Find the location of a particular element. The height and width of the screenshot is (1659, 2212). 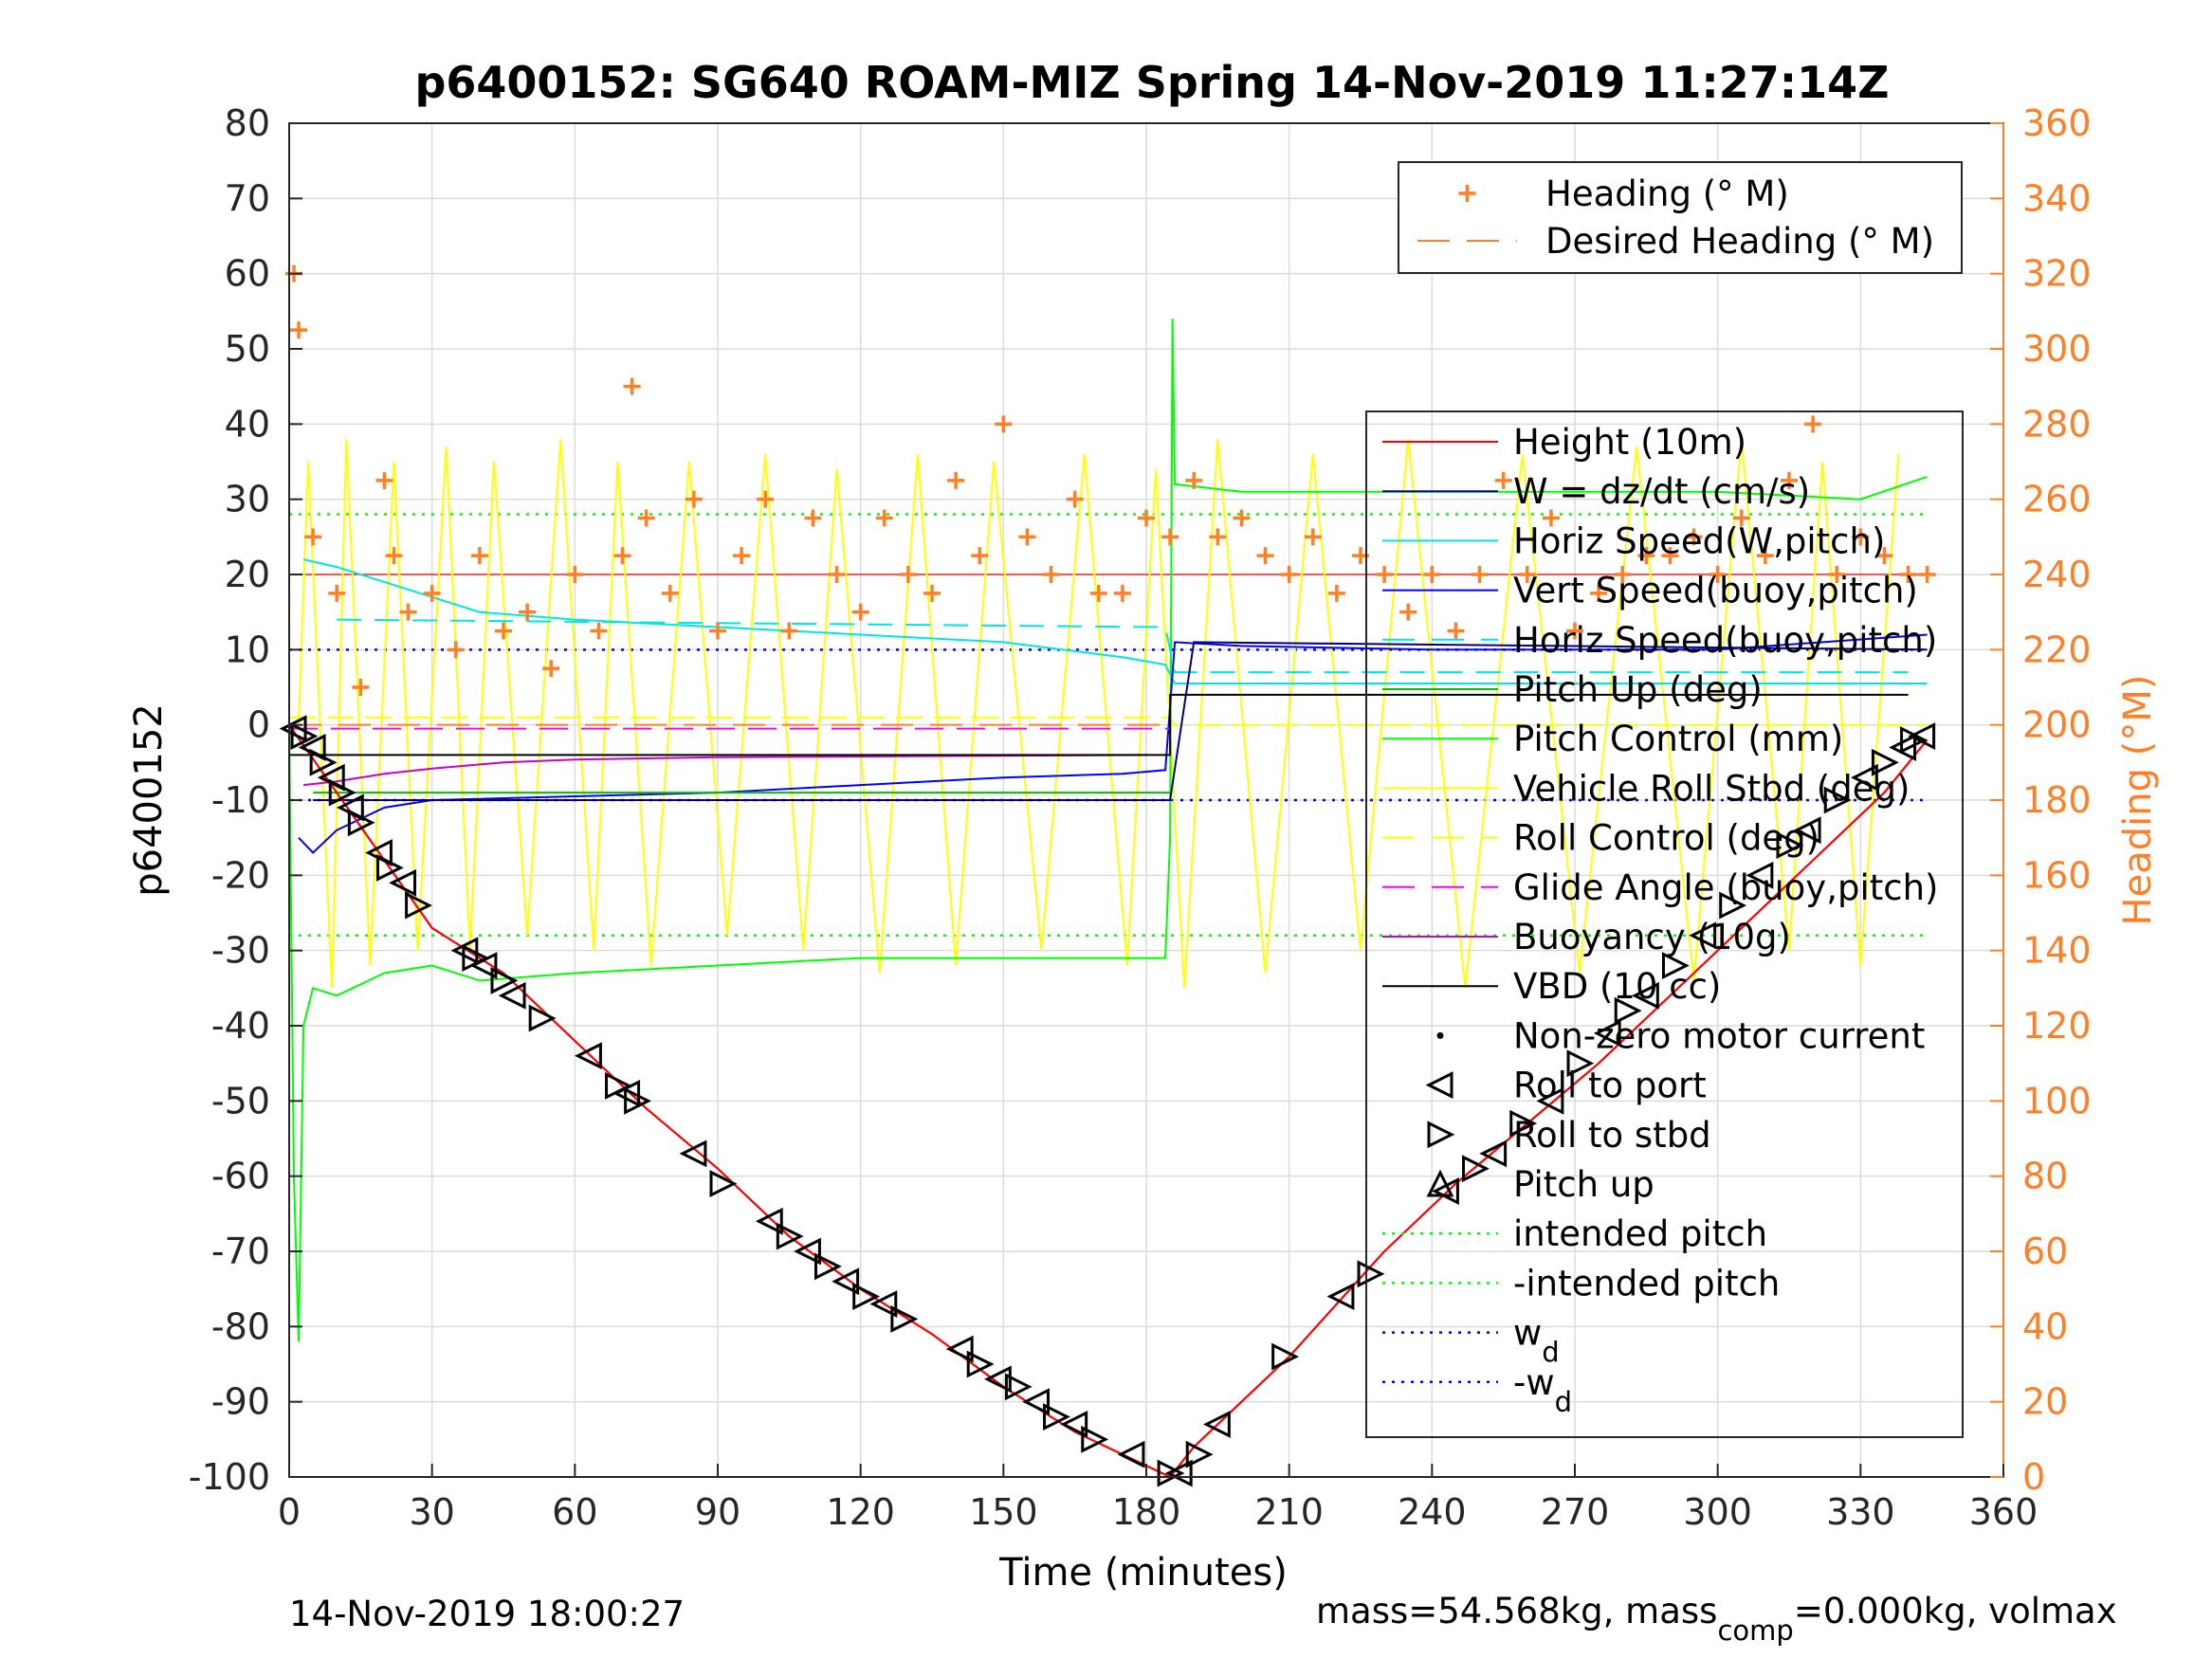

y-right-tick-label-160: 160 is located at coordinates (2057, 875).